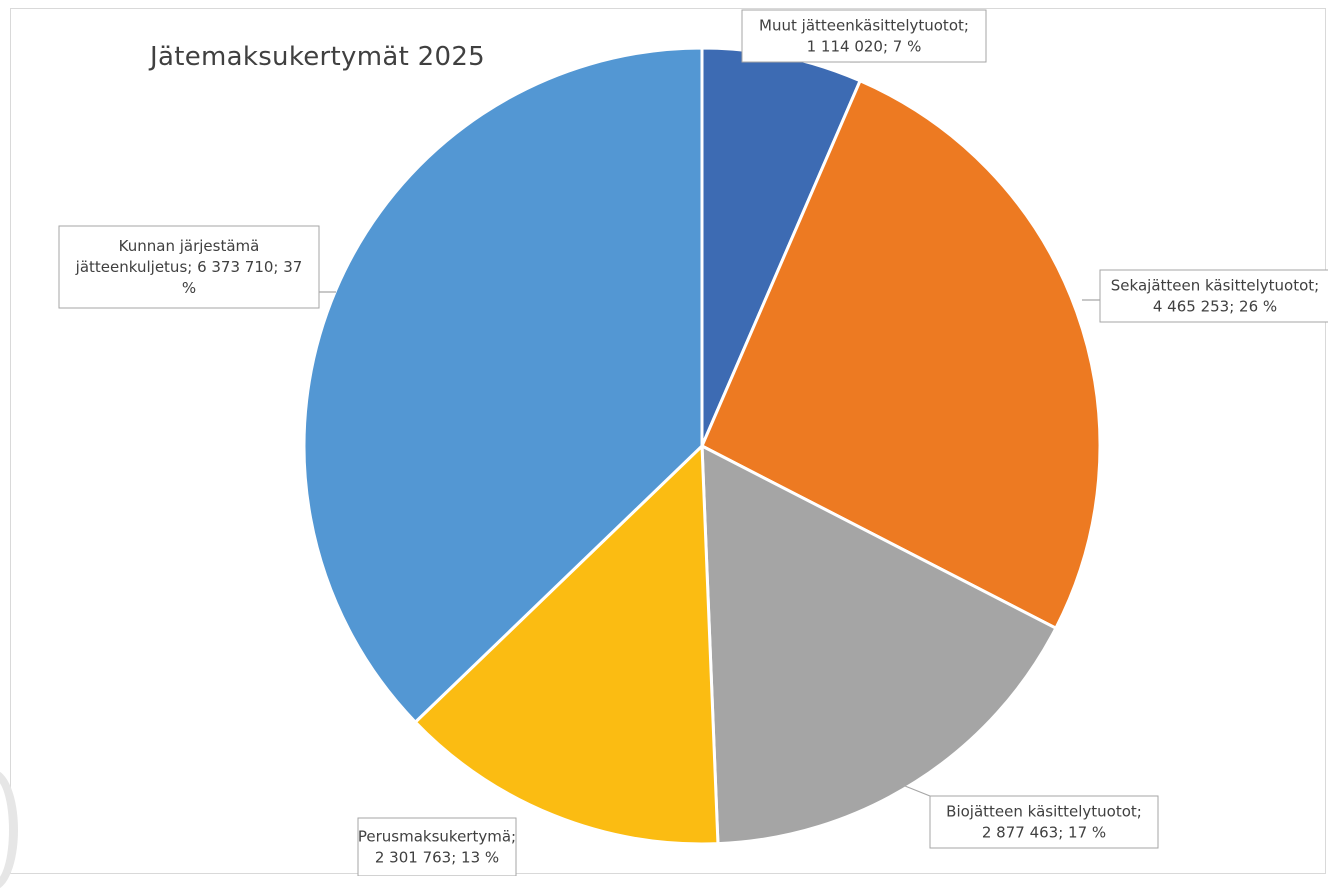 The image size is (1328, 890). Describe the element at coordinates (864, 26) in the screenshot. I see `data-label-text: Muut jätteenkäsittelytuotot;` at that location.